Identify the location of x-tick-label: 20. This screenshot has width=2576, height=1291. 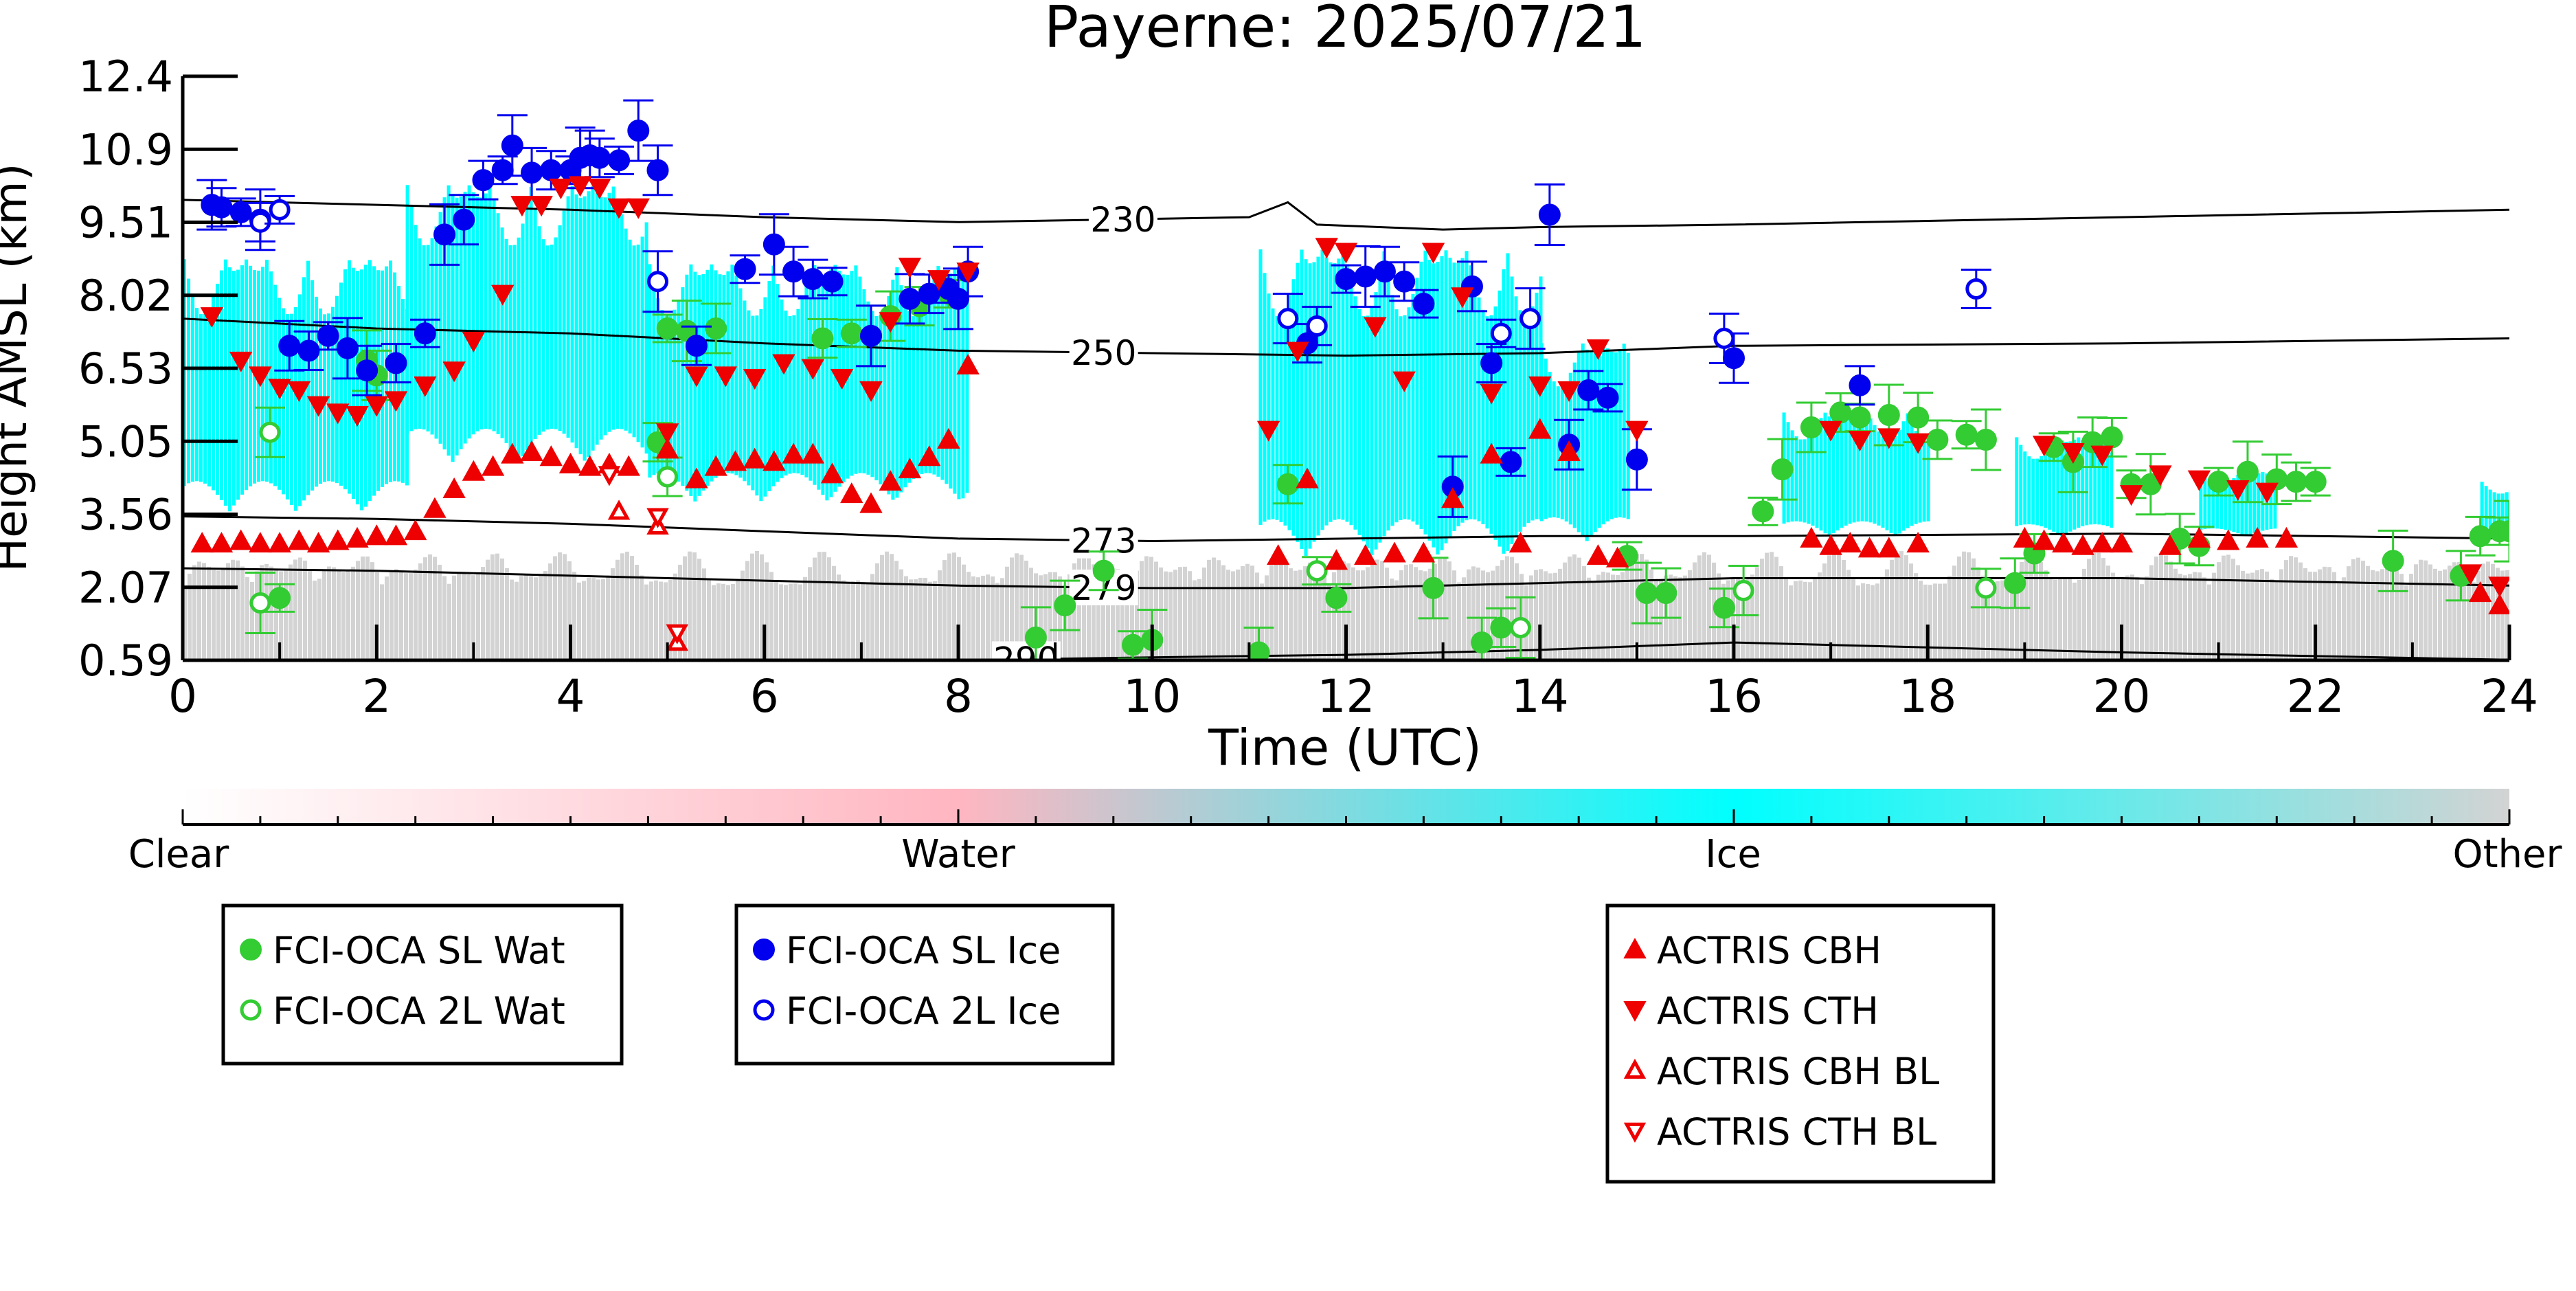
(2122, 696).